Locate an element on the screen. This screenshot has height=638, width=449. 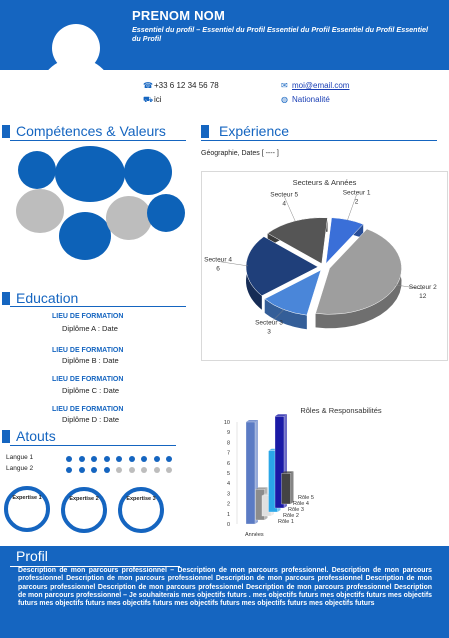
profil-band is located at coordinates (224, 592).